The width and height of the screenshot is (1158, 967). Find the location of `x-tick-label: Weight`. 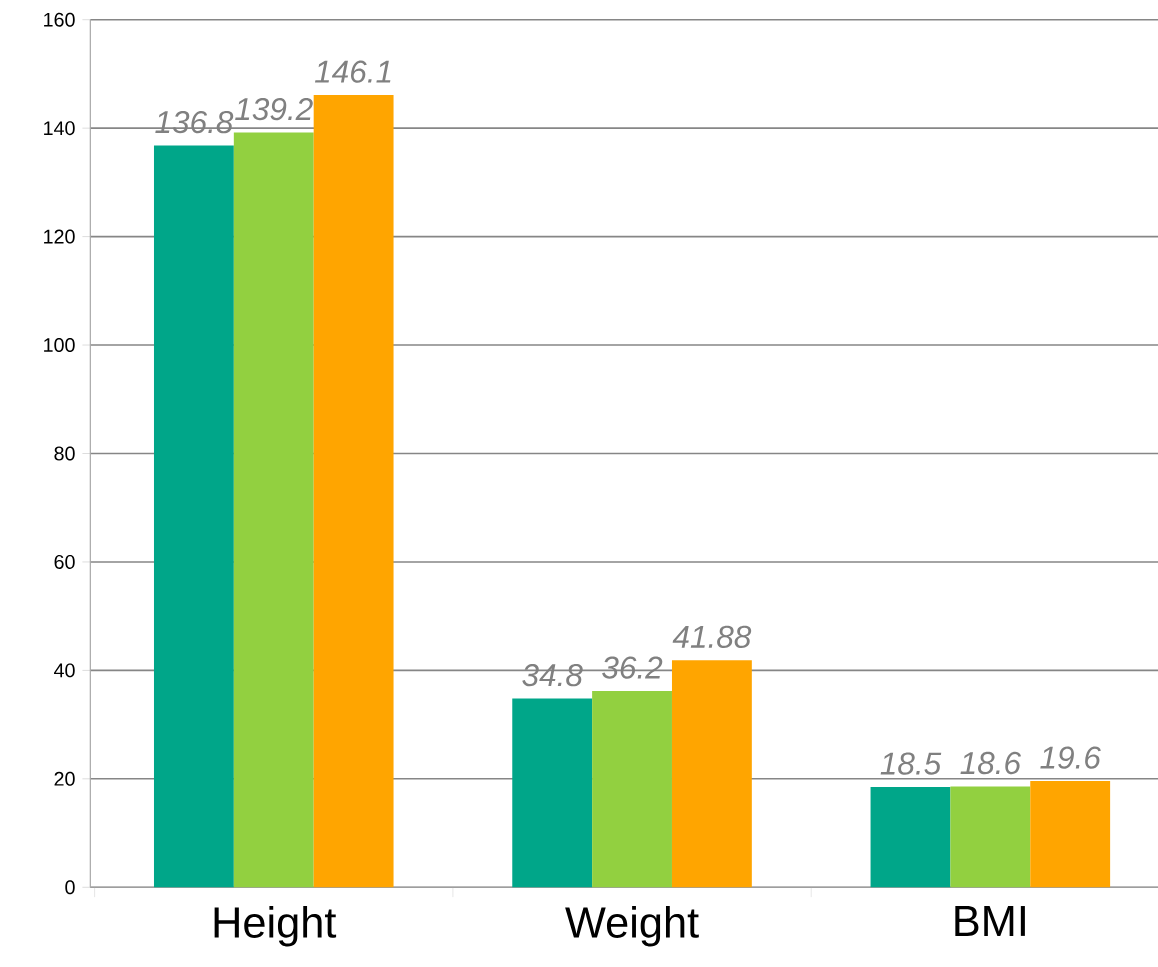

x-tick-label: Weight is located at coordinates (632, 926).